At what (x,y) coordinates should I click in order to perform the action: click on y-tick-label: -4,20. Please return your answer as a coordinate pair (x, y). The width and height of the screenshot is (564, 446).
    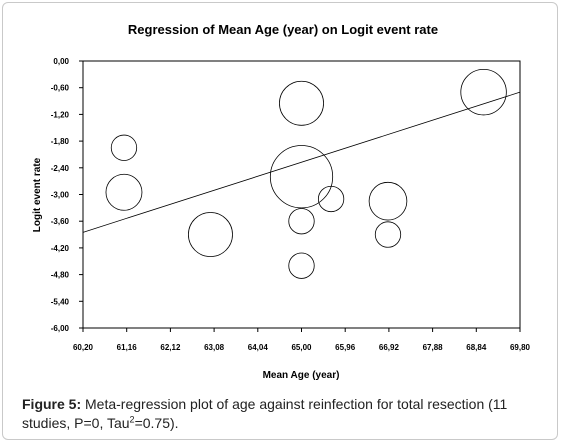
    Looking at the image, I should click on (60, 248).